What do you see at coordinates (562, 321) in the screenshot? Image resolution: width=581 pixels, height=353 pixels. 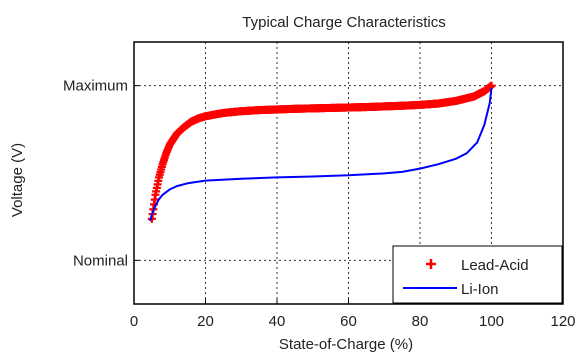 I see `x-tick-label: 120` at bounding box center [562, 321].